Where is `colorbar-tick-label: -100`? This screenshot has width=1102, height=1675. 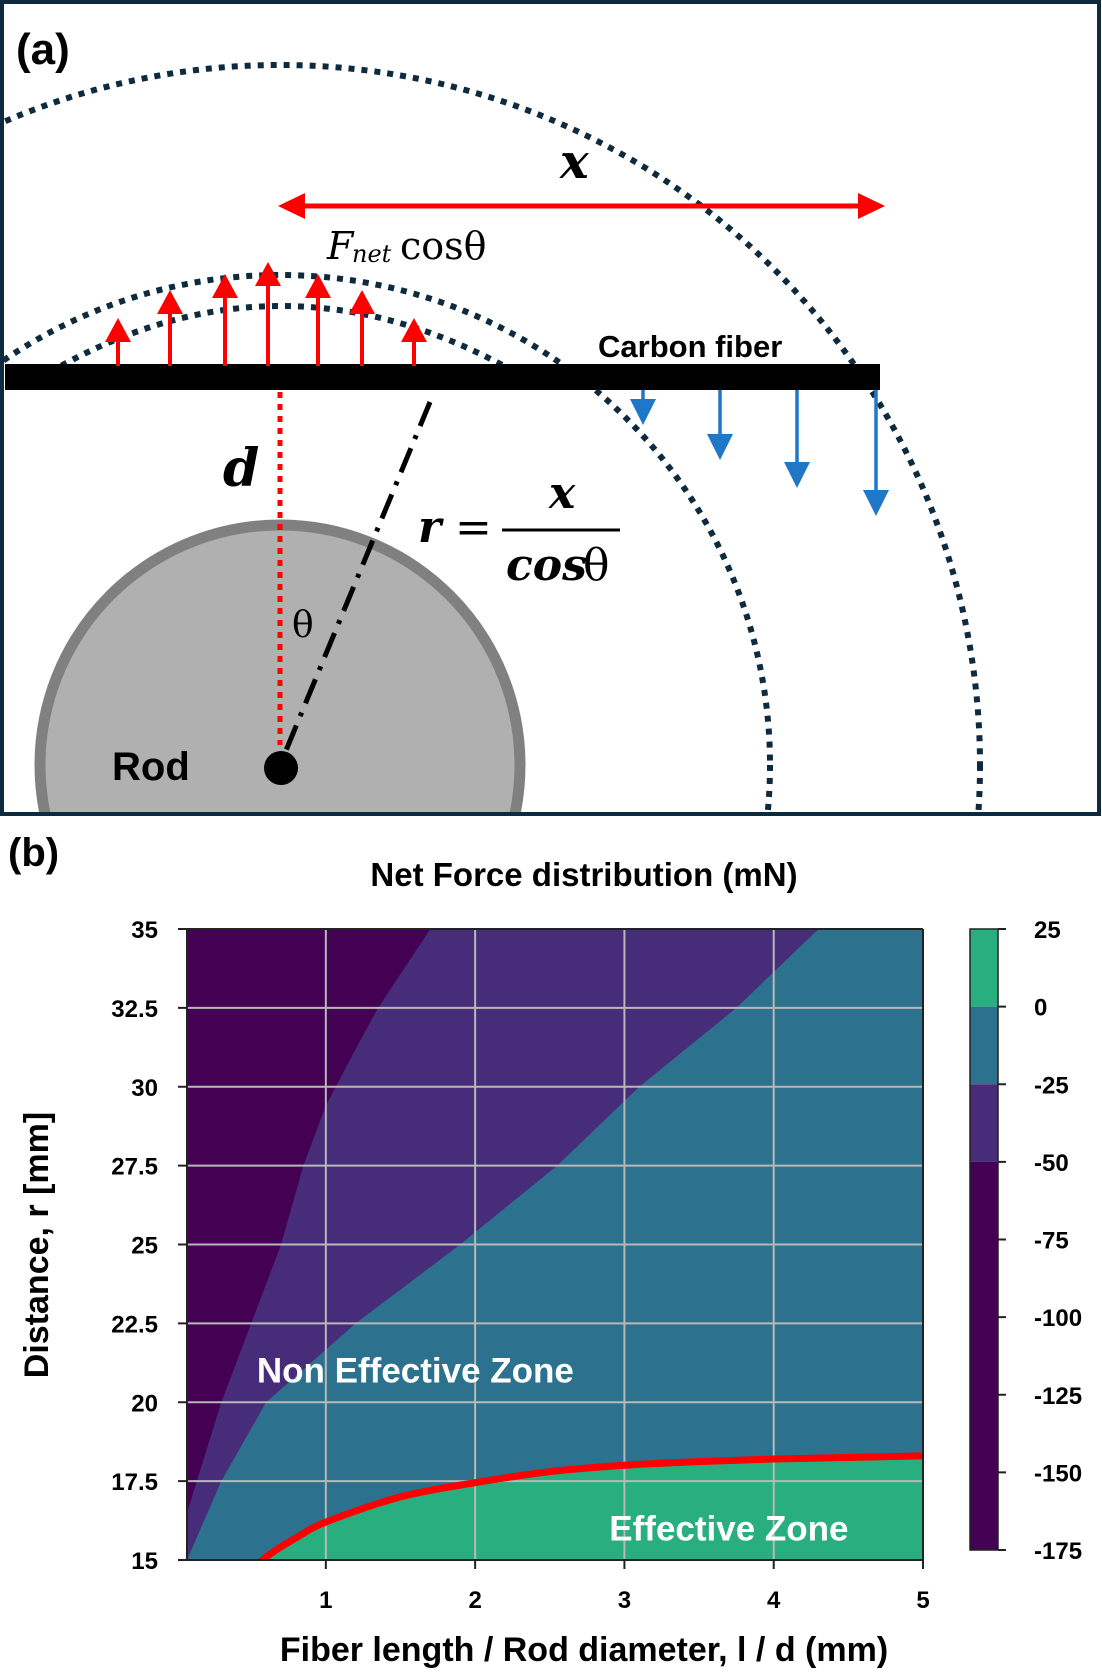
colorbar-tick-label: -100 is located at coordinates (1058, 1318).